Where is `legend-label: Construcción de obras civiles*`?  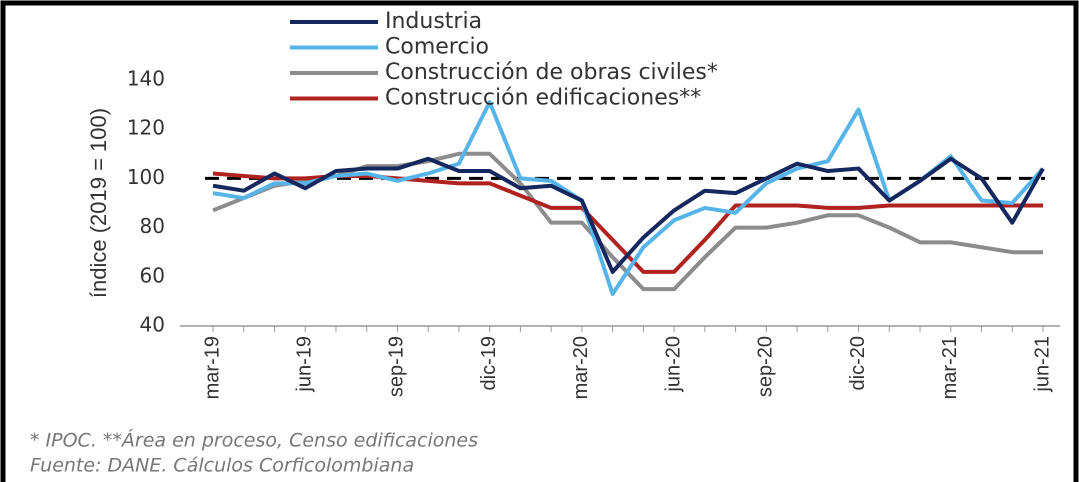
legend-label: Construcción de obras civiles* is located at coordinates (551, 72).